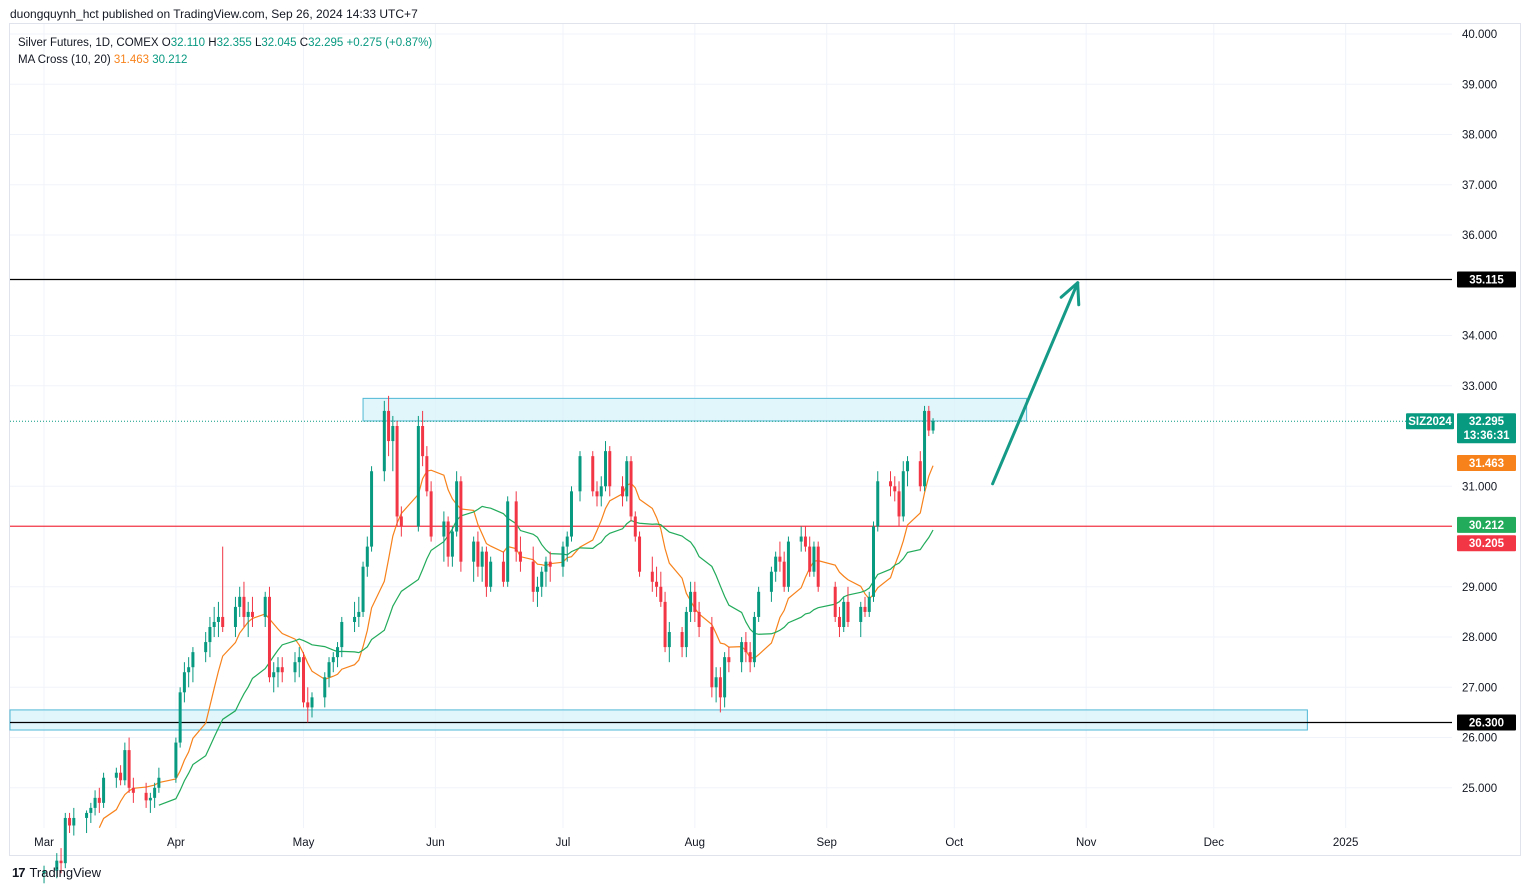 The height and width of the screenshot is (891, 1531). I want to click on price-label: 35.115, so click(1486, 279).